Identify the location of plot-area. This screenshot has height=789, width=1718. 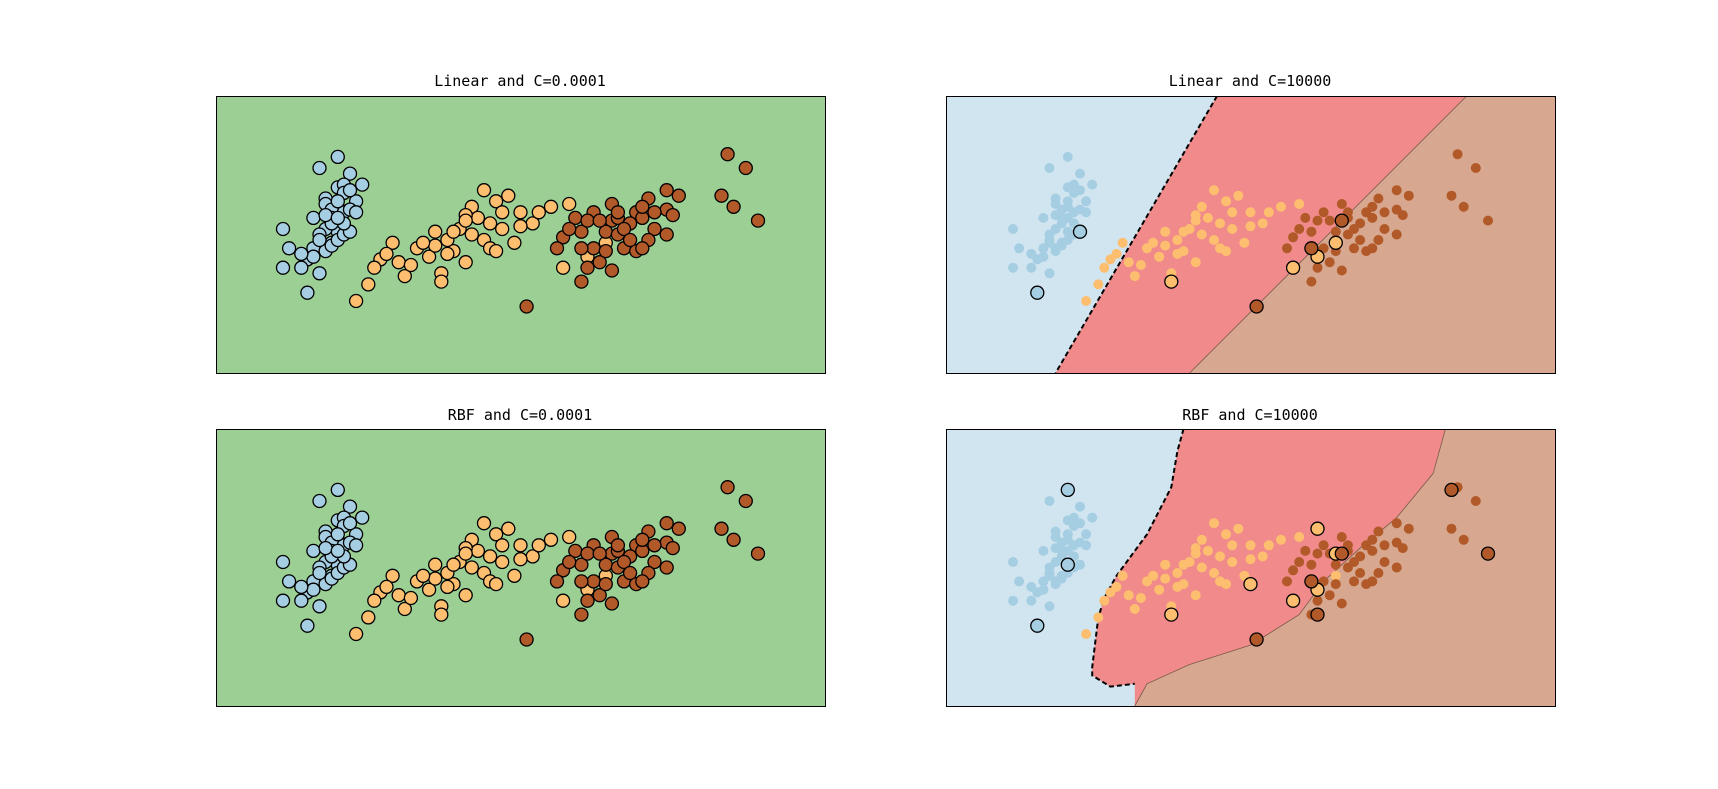
(520, 567).